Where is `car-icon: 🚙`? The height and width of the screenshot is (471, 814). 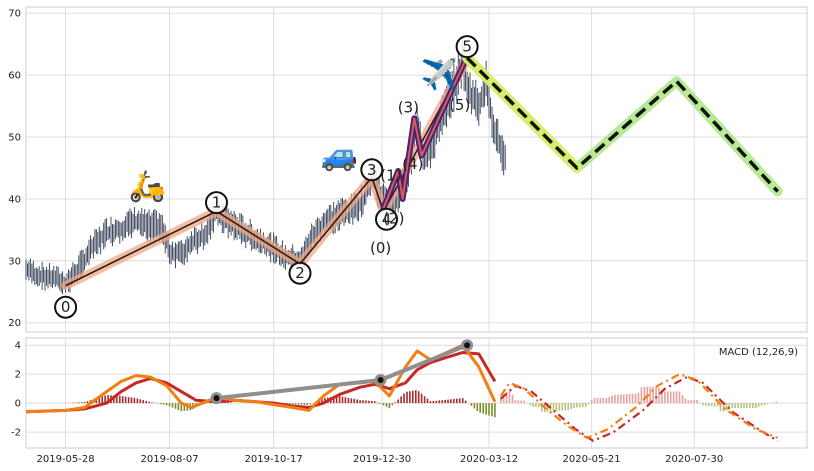
car-icon: 🚙 is located at coordinates (339, 155).